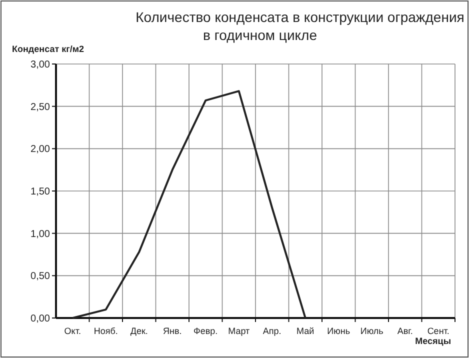 This screenshot has height=358, width=469. What do you see at coordinates (40, 276) in the screenshot?
I see `y-tick-label: 0,50` at bounding box center [40, 276].